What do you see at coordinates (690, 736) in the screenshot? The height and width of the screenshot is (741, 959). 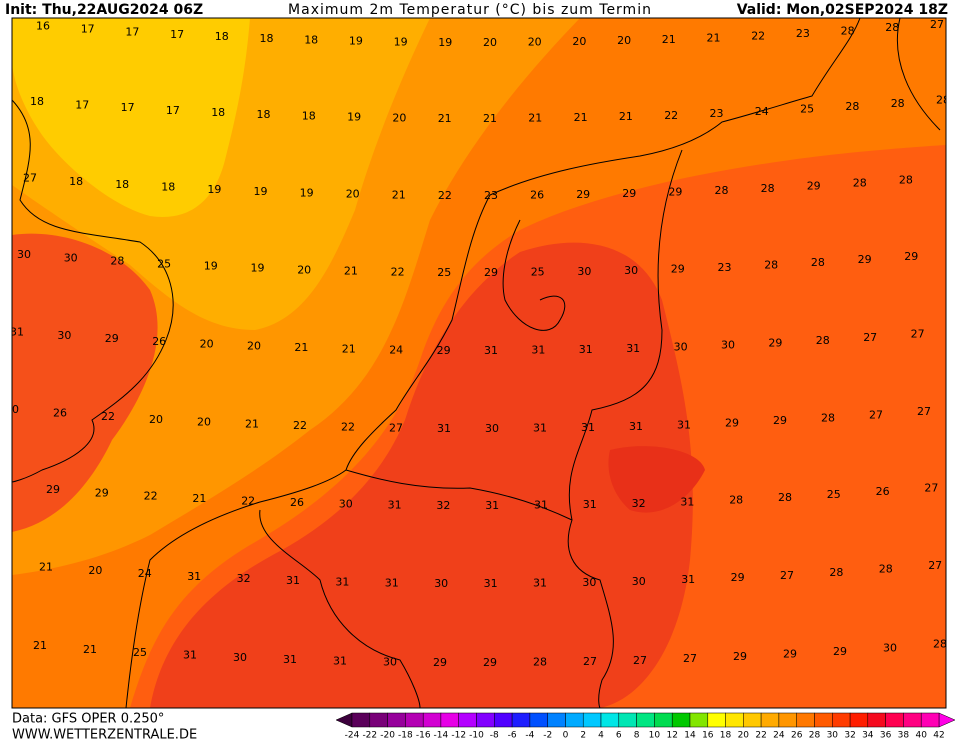 I see `scale-tick-label: 14` at bounding box center [690, 736].